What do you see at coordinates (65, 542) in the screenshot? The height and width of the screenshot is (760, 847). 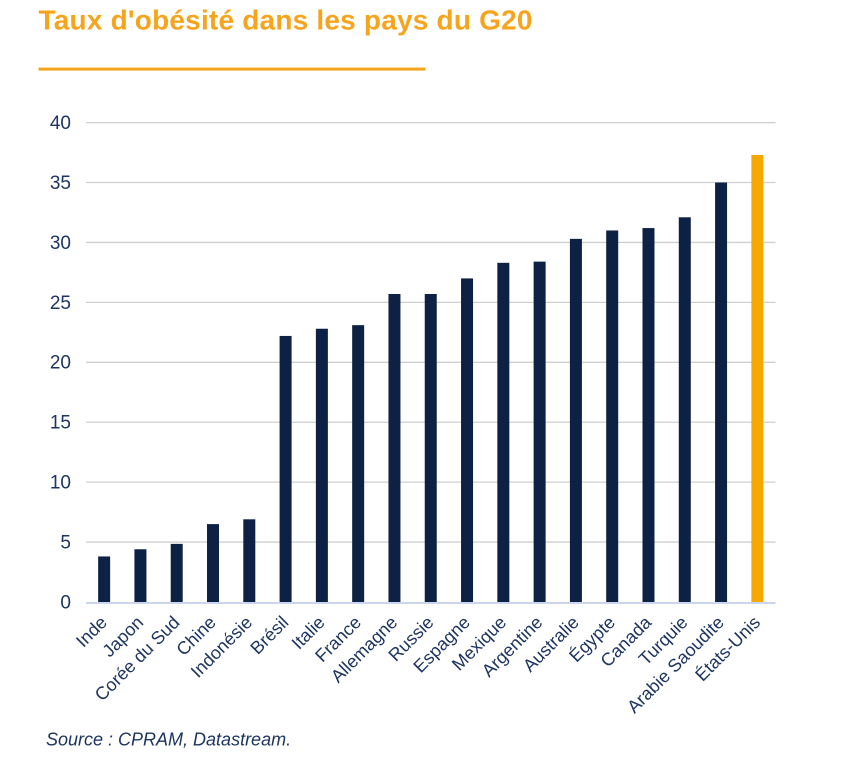 I see `svg-text: 5` at bounding box center [65, 542].